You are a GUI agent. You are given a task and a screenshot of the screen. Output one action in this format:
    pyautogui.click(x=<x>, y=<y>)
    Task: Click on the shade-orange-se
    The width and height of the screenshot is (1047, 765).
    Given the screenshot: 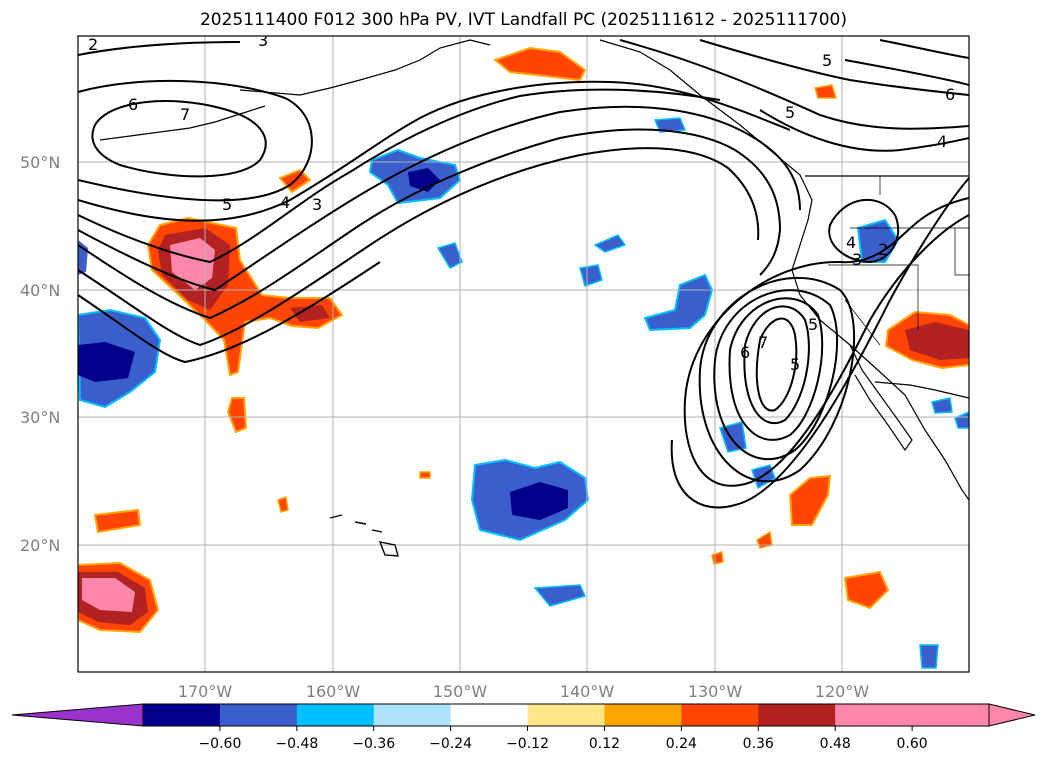 What is the action you would take?
    pyautogui.click(x=810, y=500)
    